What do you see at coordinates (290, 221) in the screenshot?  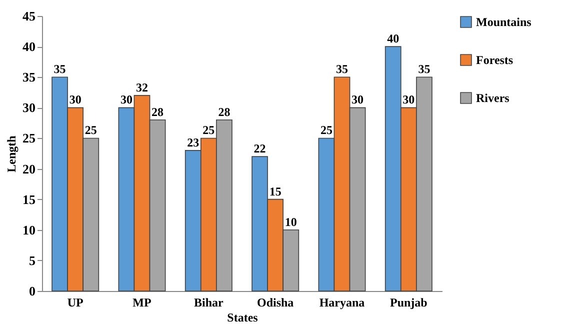 I see `data-label: 10` at bounding box center [290, 221].